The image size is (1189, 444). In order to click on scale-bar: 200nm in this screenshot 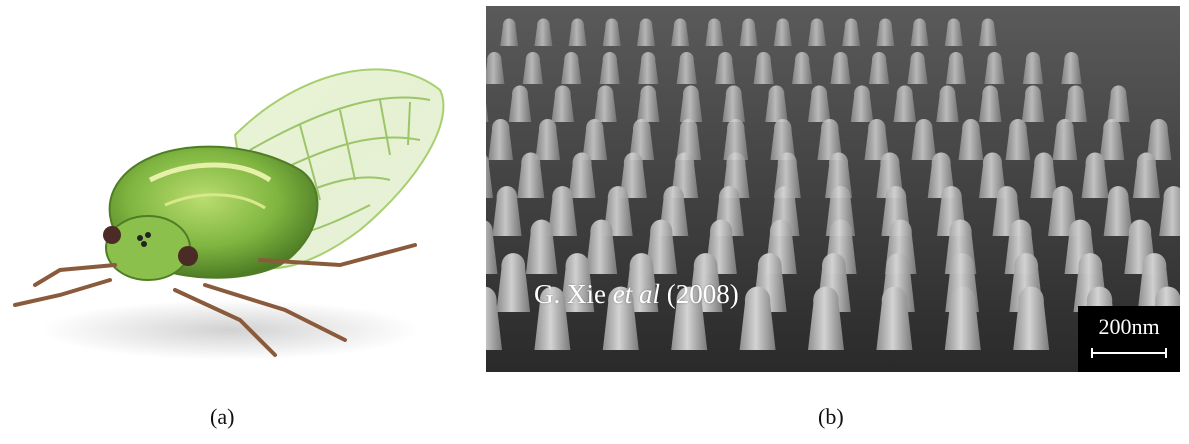, I will do `click(1129, 339)`.